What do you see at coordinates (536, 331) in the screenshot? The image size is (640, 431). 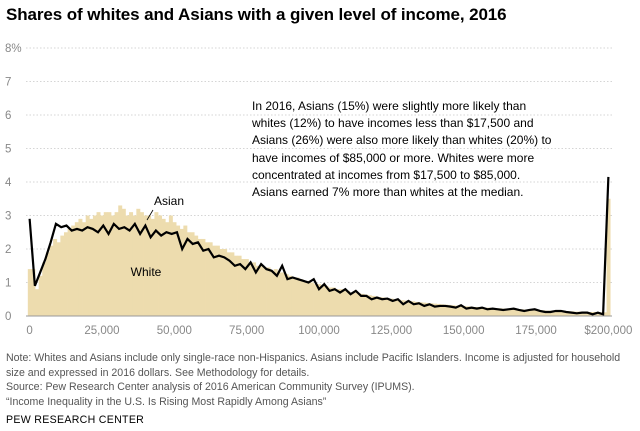 I see `x-tick-label: 175,000` at bounding box center [536, 331].